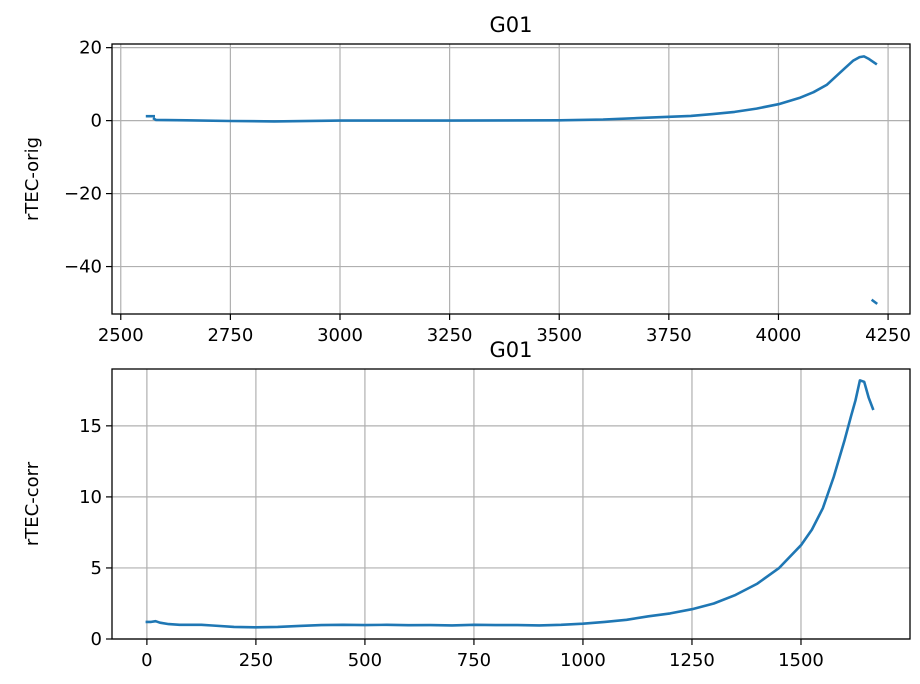 The image size is (920, 684). I want to click on x-tick-label: 2500, so click(121, 335).